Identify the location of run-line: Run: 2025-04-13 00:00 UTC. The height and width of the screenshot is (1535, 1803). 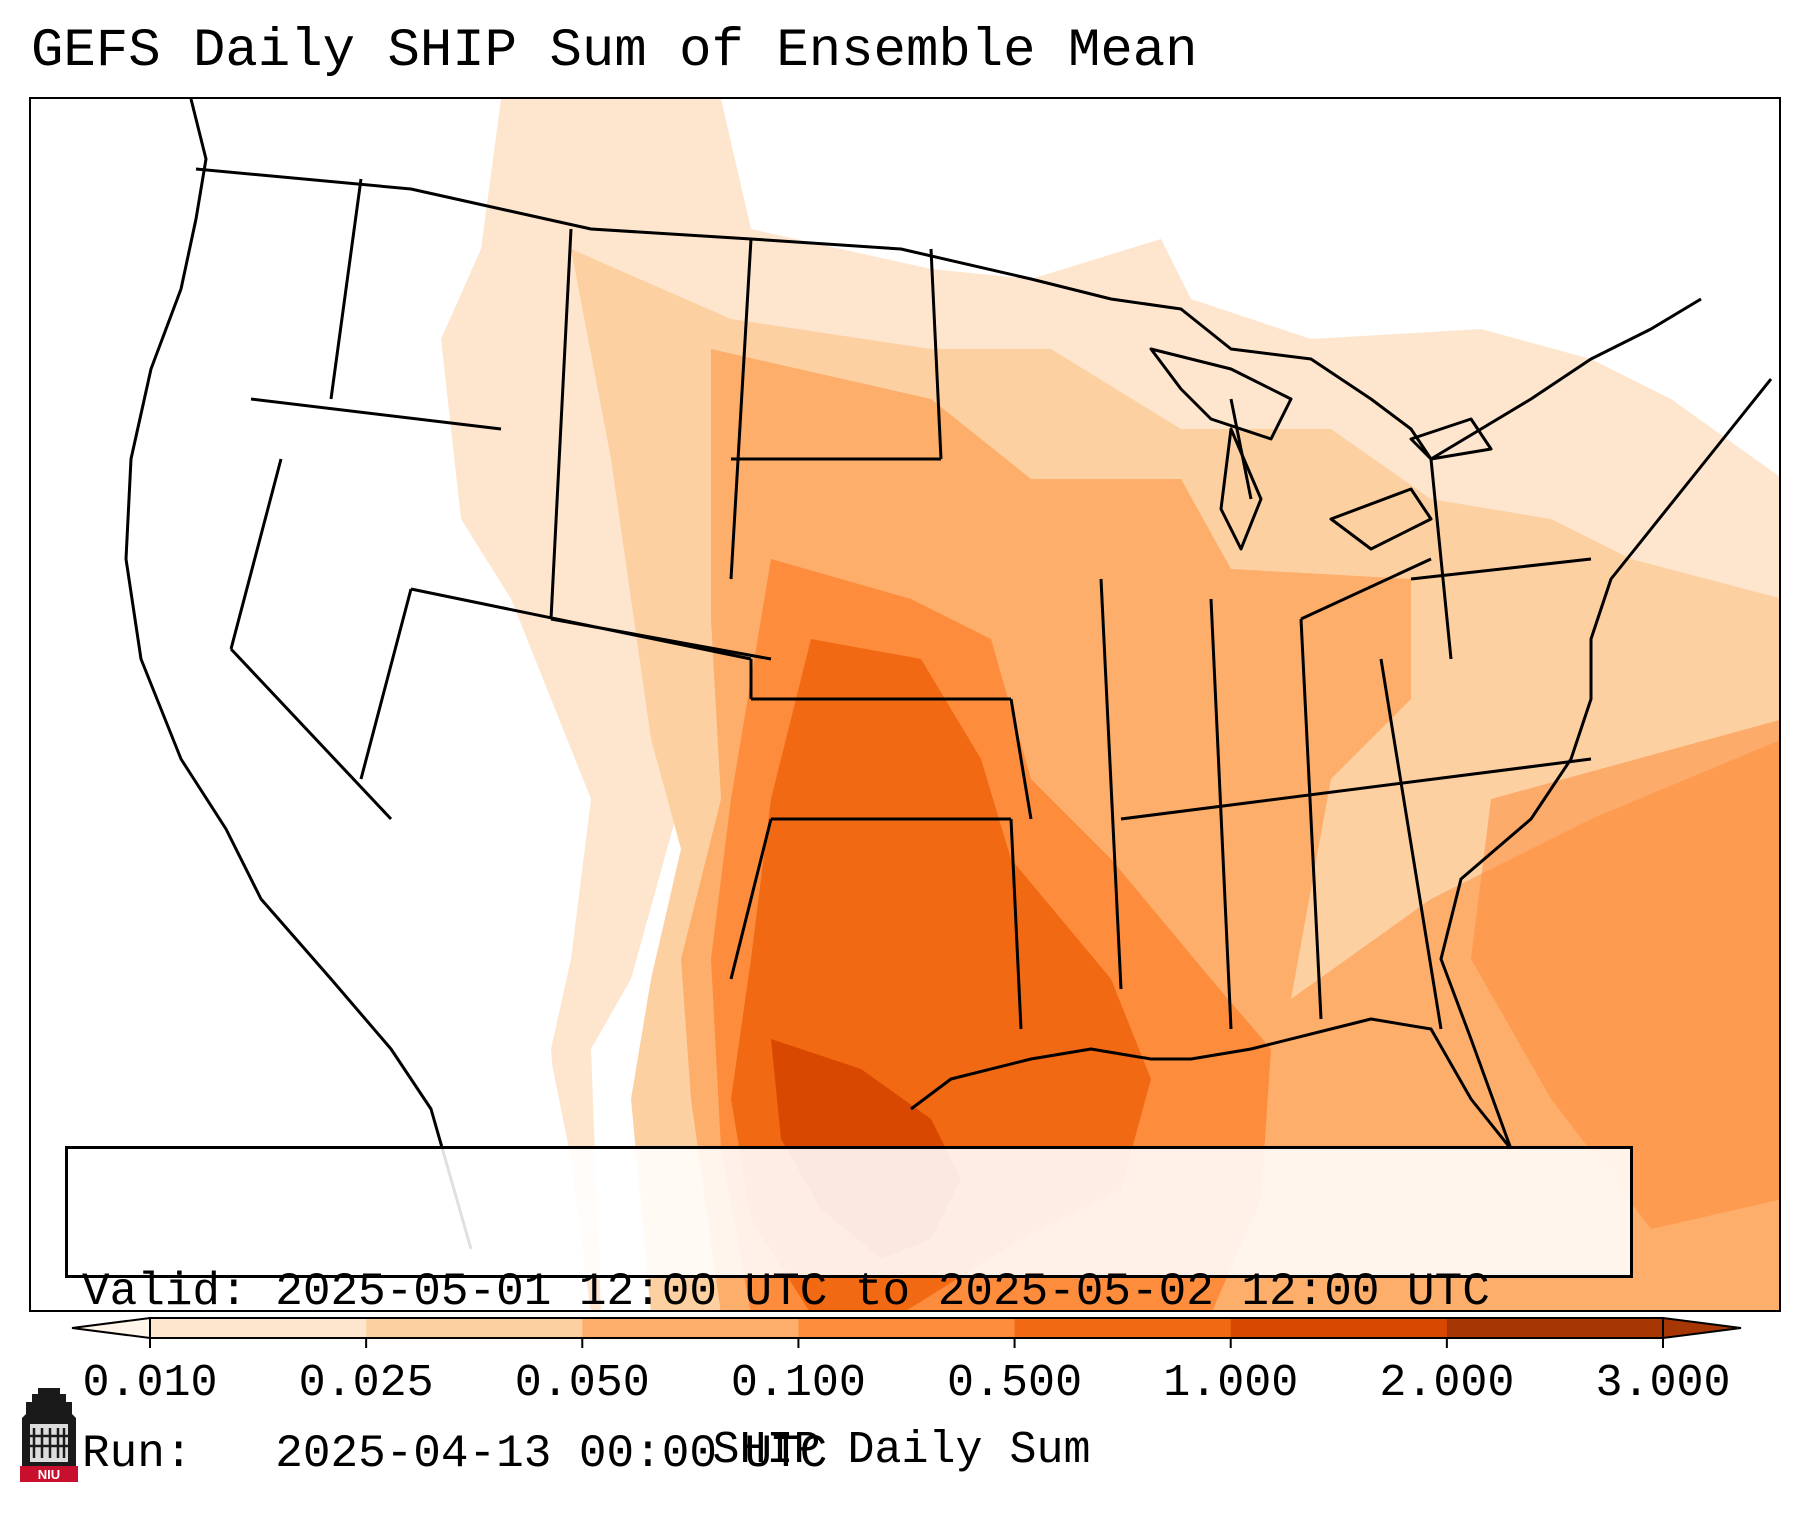
(849, 1454).